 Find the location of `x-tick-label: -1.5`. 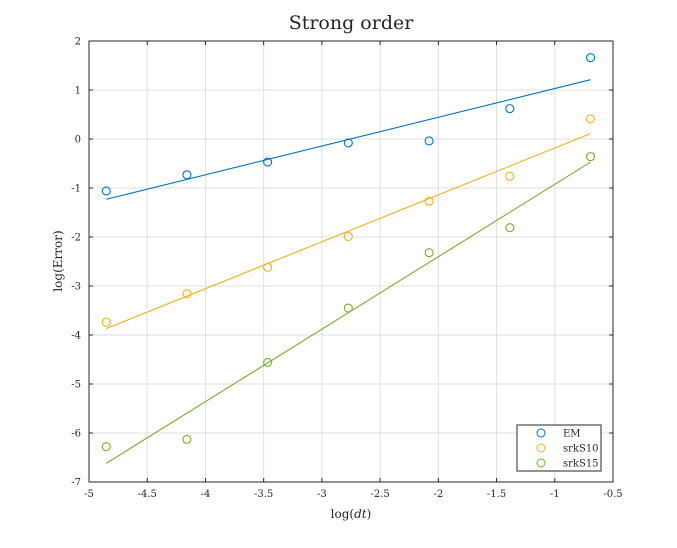

x-tick-label: -1.5 is located at coordinates (496, 494).